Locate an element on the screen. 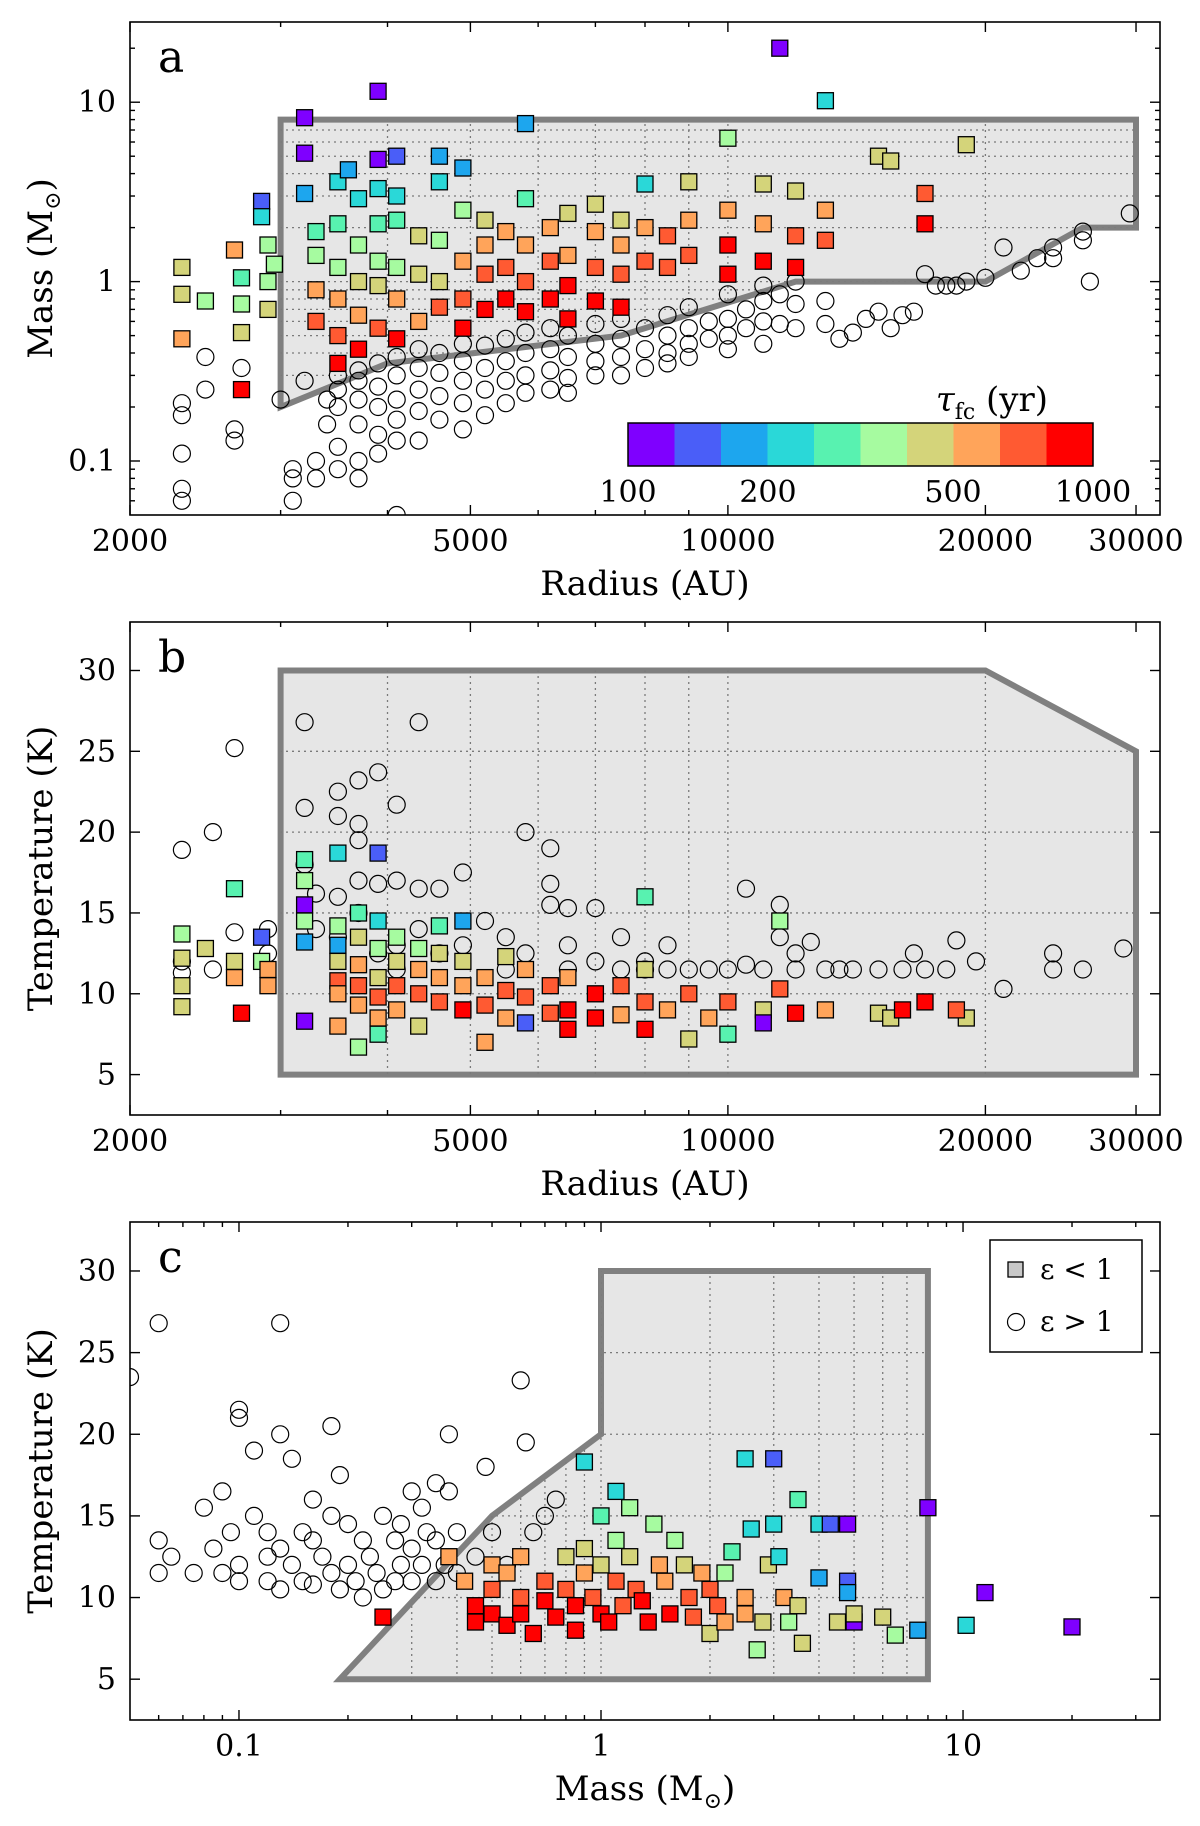 The height and width of the screenshot is (1826, 1200). legend-box is located at coordinates (1066, 1296).